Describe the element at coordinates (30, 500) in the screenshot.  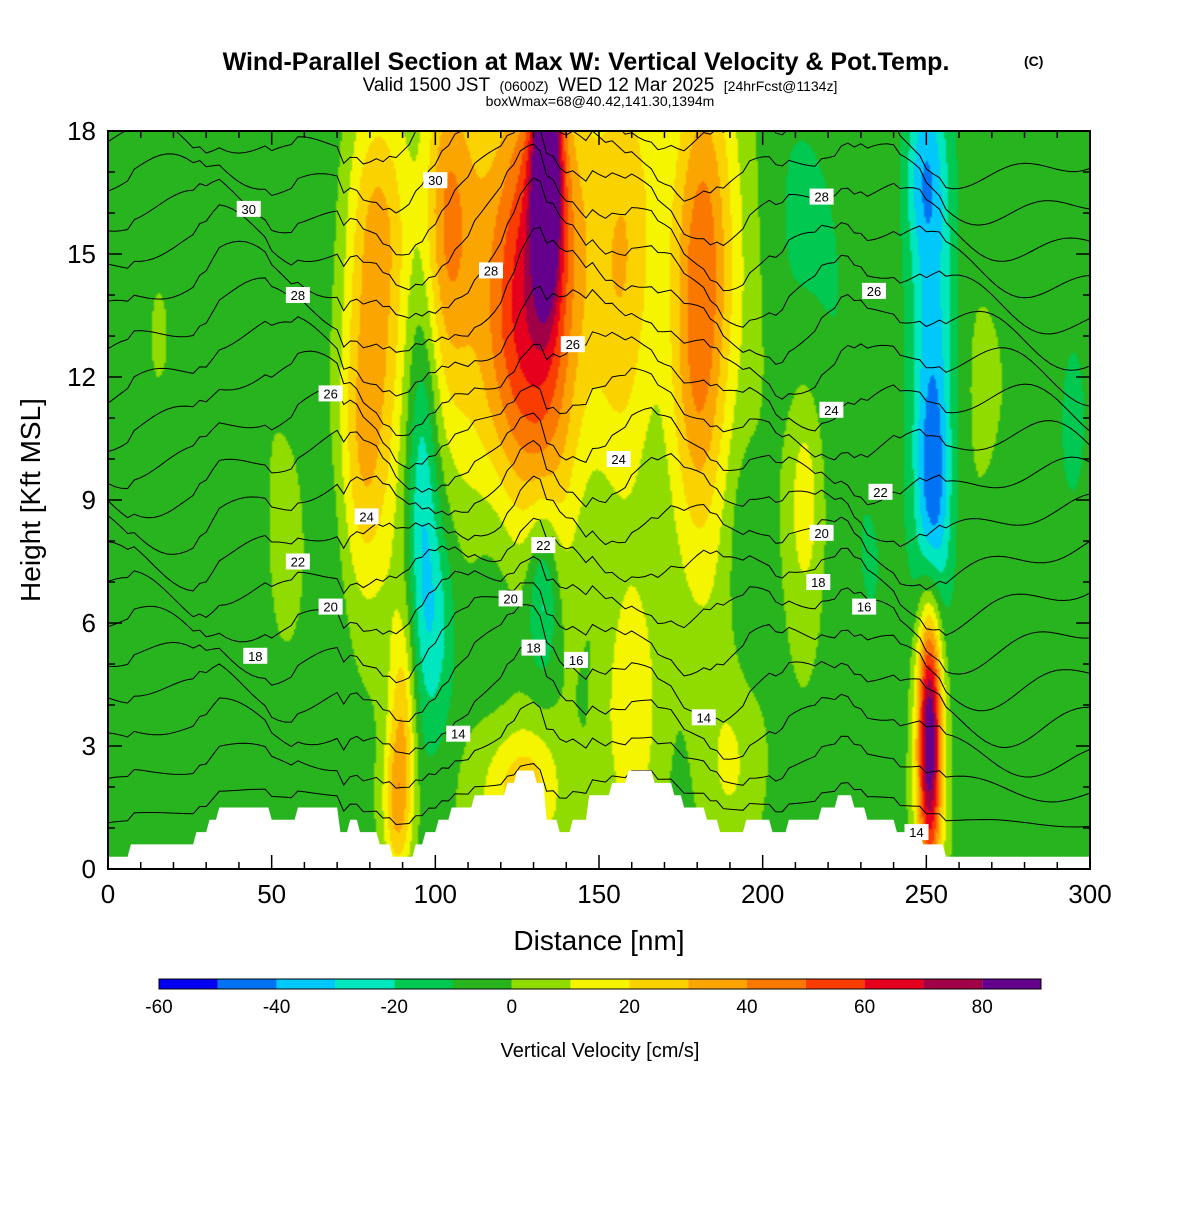
I see `y-axis-label: Height [Kft MSL]` at that location.